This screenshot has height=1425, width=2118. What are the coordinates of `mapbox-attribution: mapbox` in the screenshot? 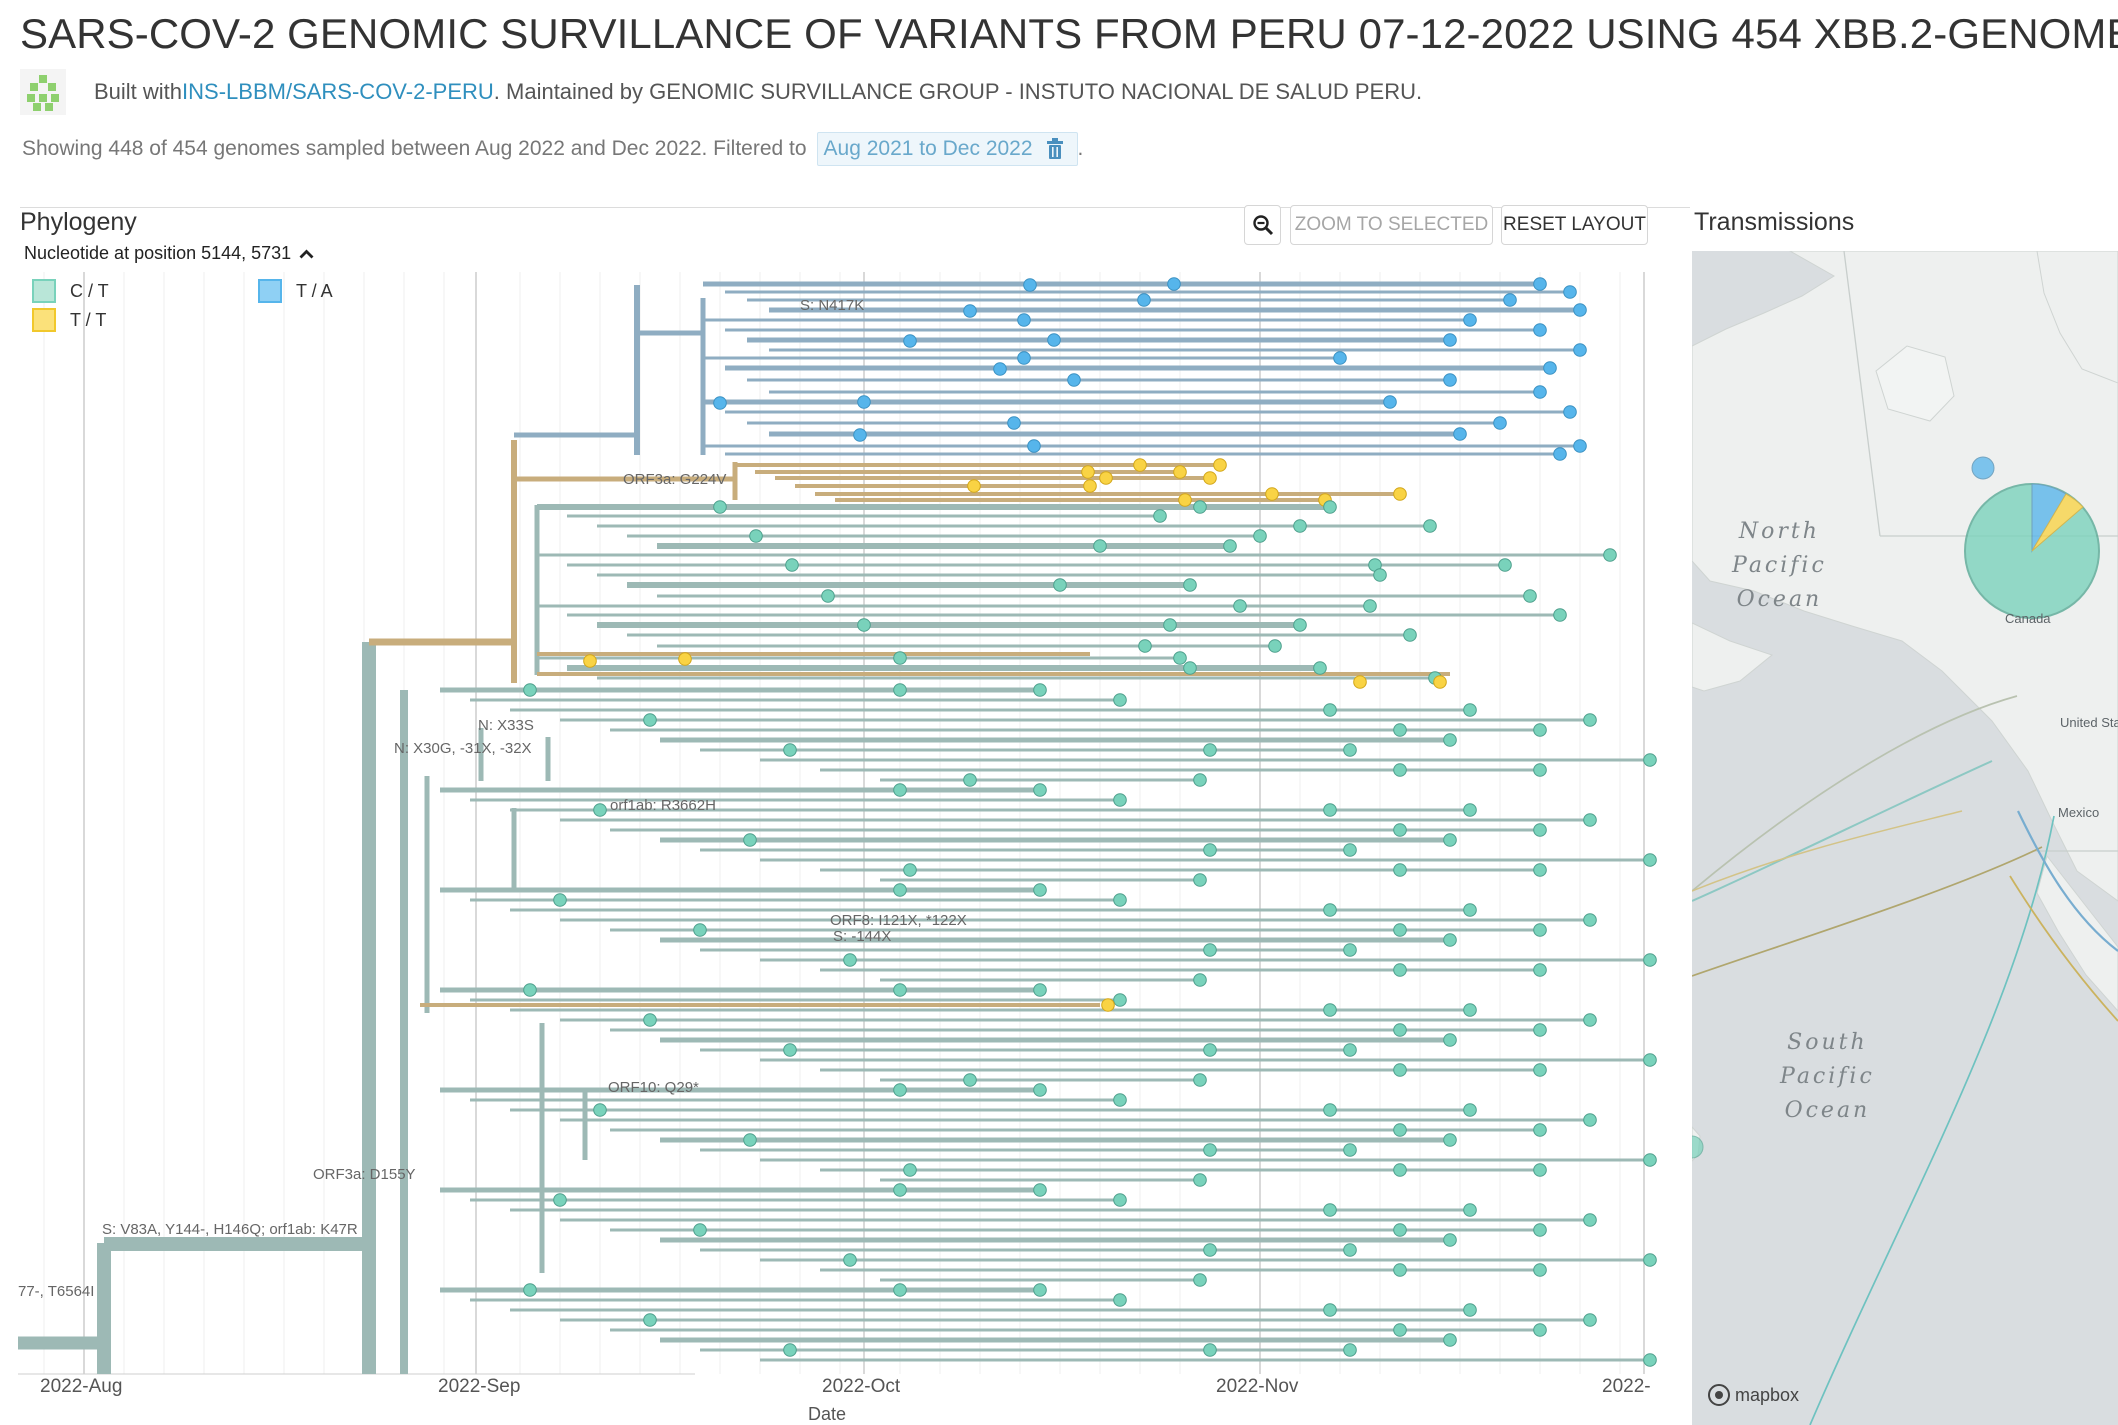 It's located at (1753, 1395).